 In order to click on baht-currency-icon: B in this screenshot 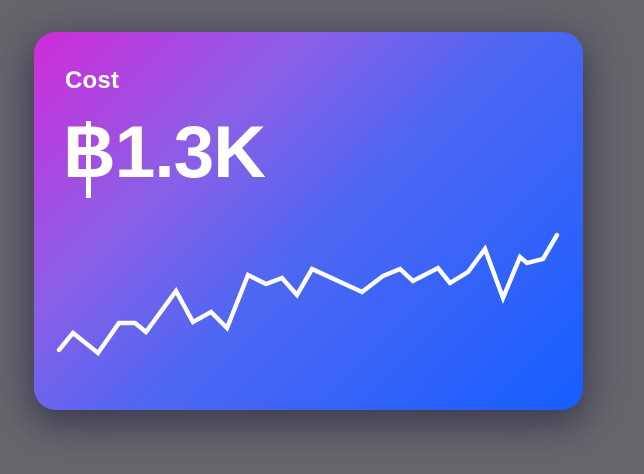, I will do `click(89, 157)`.